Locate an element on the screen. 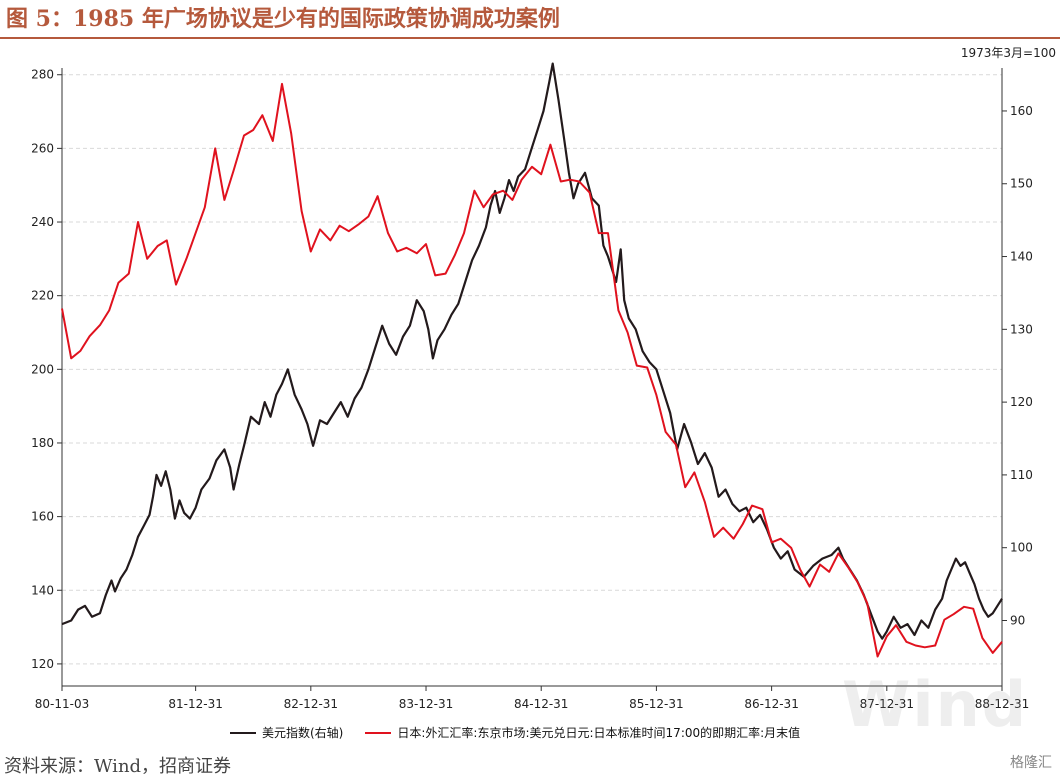 The height and width of the screenshot is (778, 1060). legend-item-jpy: 日本:外汇汇率:东京市场:美元兑日元:日本标准时间17:00的即期汇率:月末值 is located at coordinates (582, 732).